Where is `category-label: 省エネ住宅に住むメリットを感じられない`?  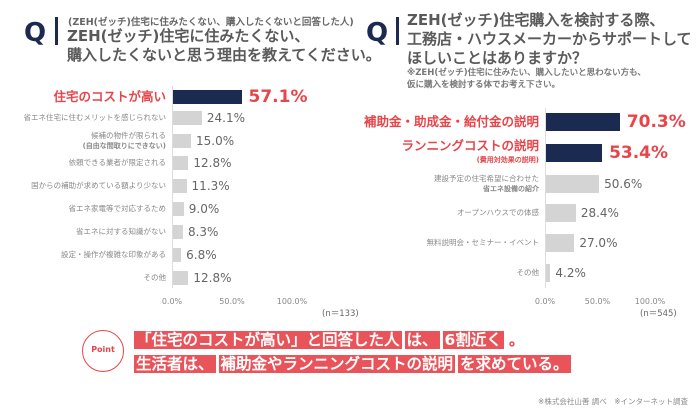 category-label: 省エネ住宅に住むメリットを感じられない is located at coordinates (95, 118).